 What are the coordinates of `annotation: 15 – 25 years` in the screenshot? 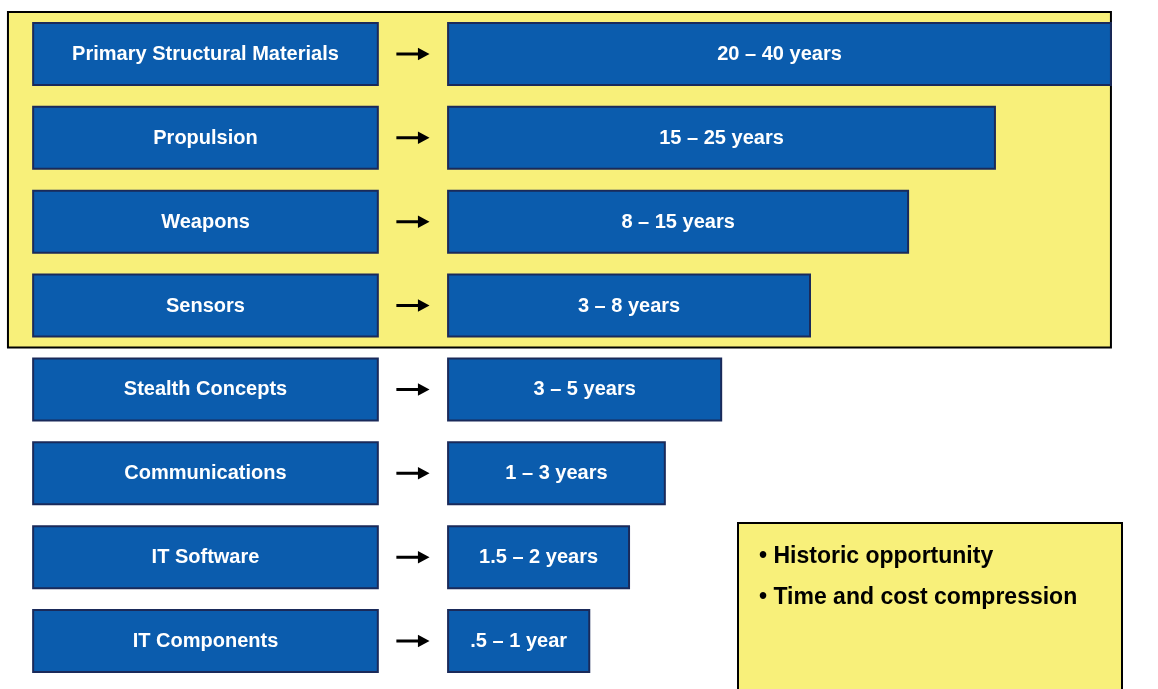 It's located at (721, 136).